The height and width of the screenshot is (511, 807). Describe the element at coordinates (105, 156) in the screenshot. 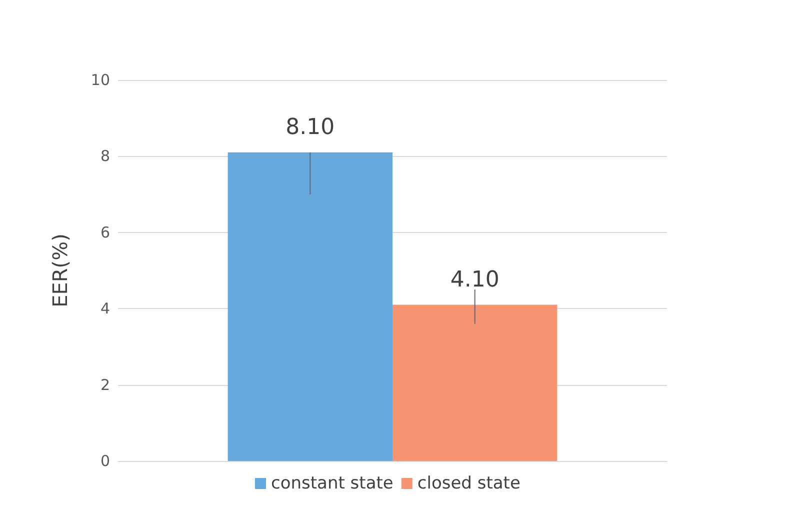

I see `y-tick-label: 8` at that location.